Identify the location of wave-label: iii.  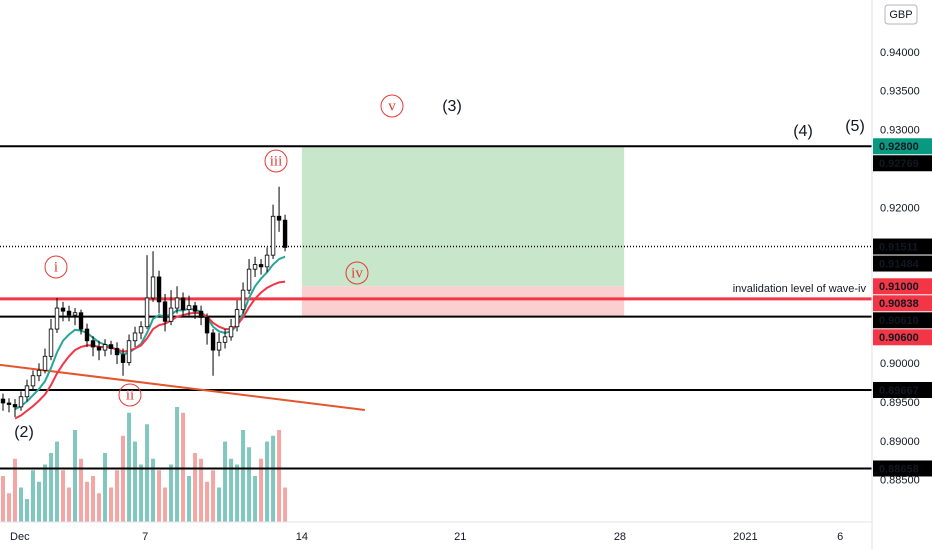
(276, 161).